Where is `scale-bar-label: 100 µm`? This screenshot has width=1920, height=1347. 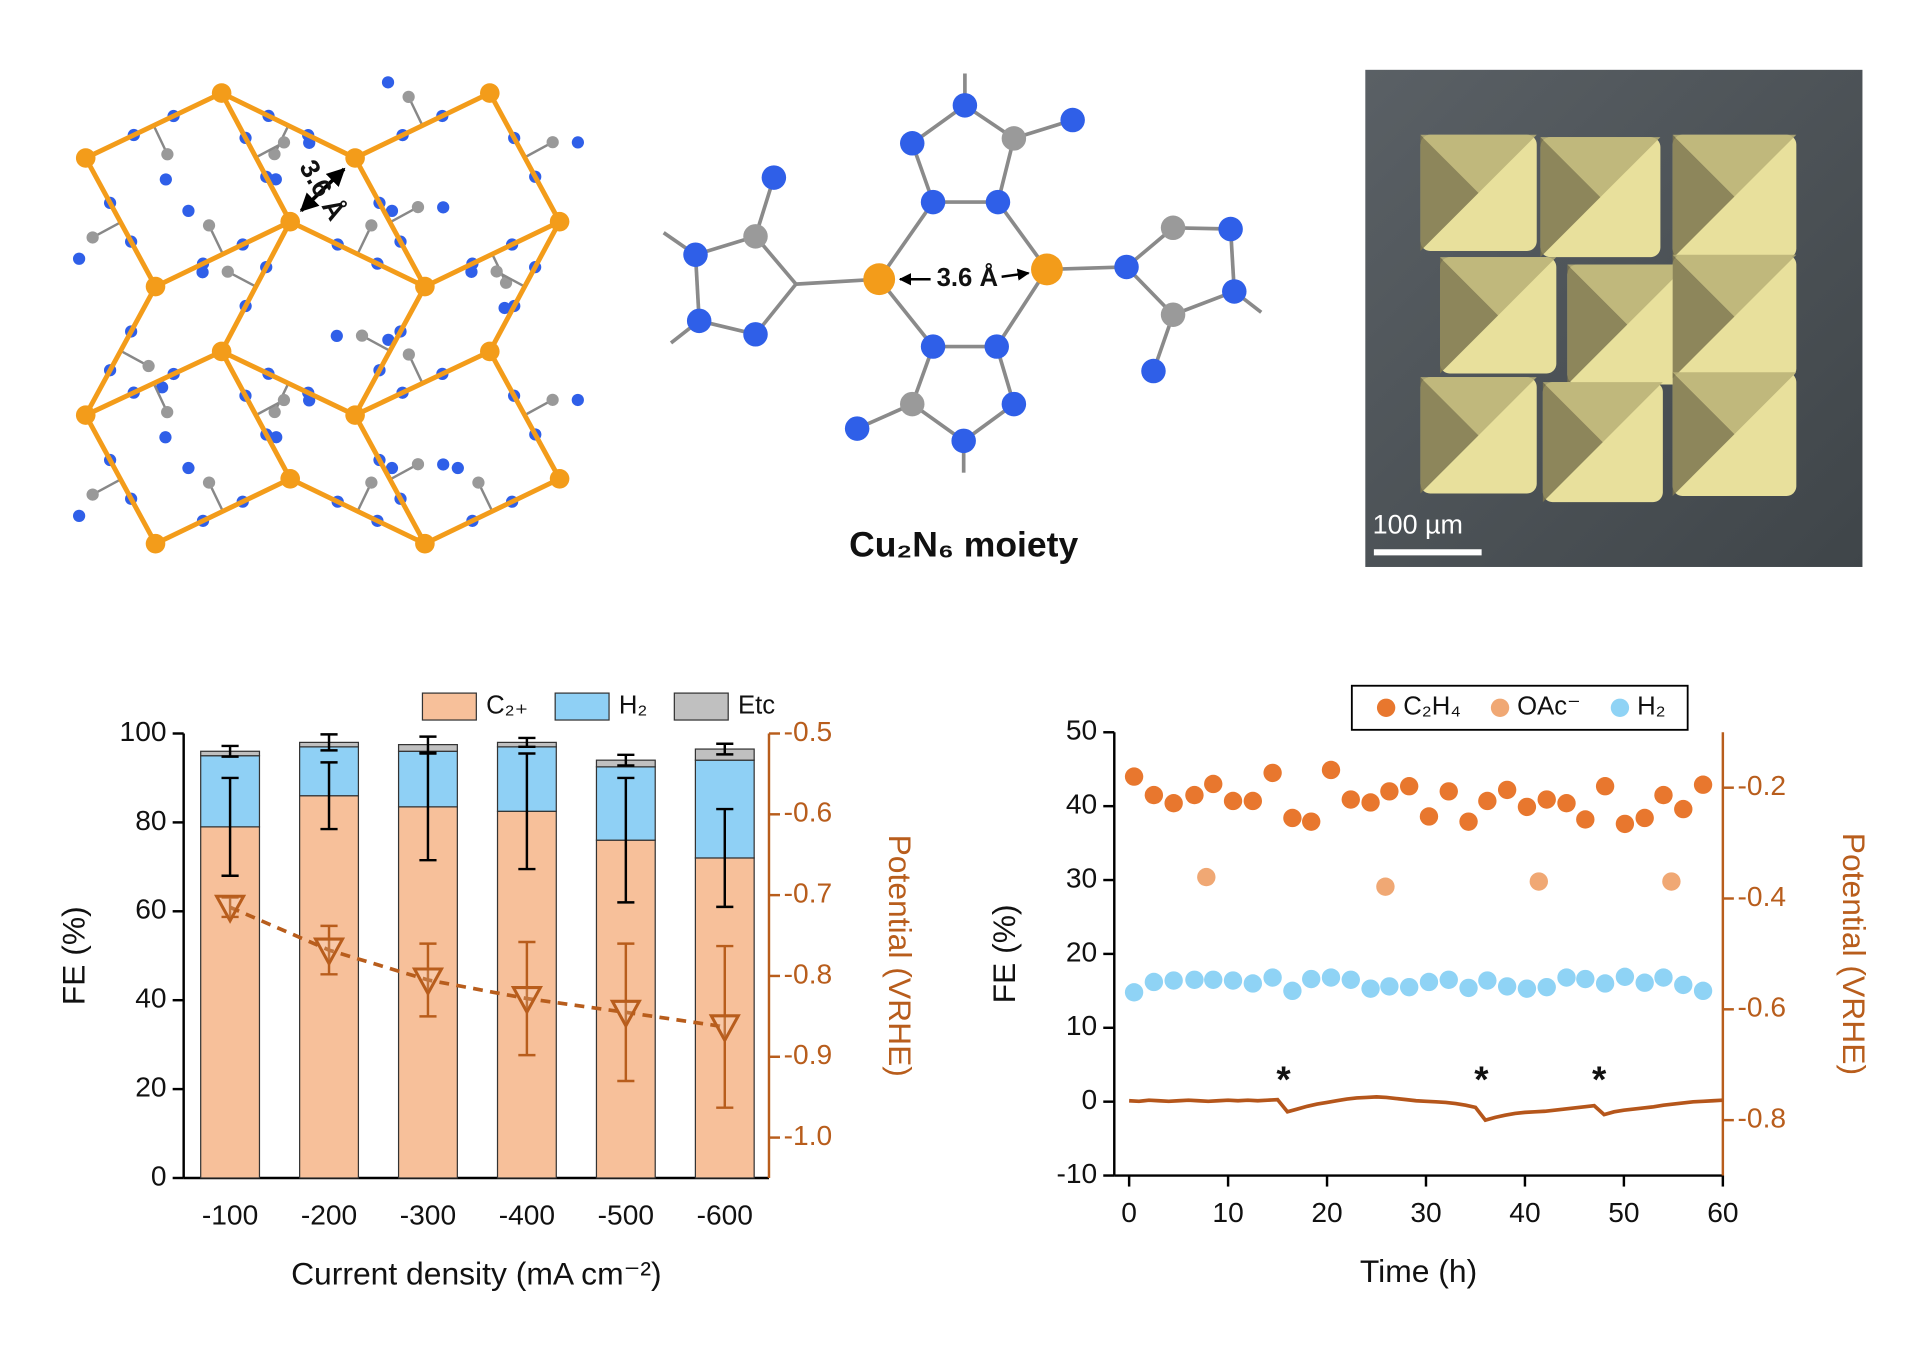 scale-bar-label: 100 µm is located at coordinates (1418, 525).